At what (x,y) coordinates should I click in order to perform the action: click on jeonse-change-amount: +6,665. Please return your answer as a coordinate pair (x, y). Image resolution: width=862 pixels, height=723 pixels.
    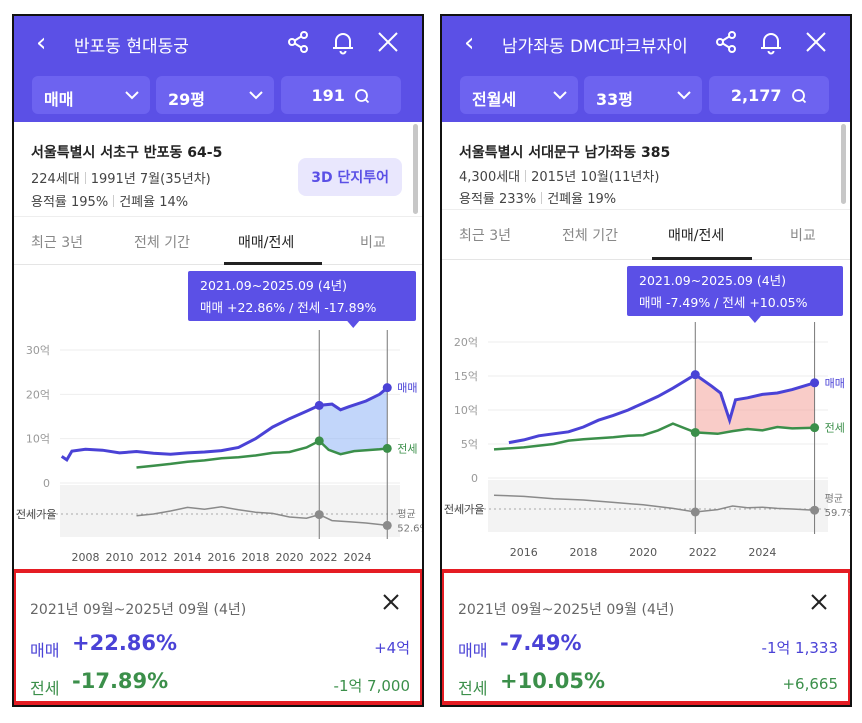
    Looking at the image, I should click on (810, 684).